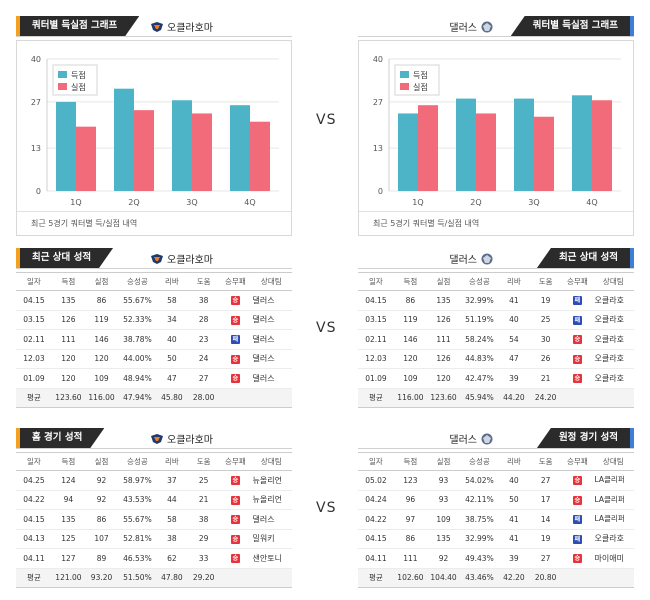 The image size is (650, 600). I want to click on average-cell: 116.00, so click(410, 397).